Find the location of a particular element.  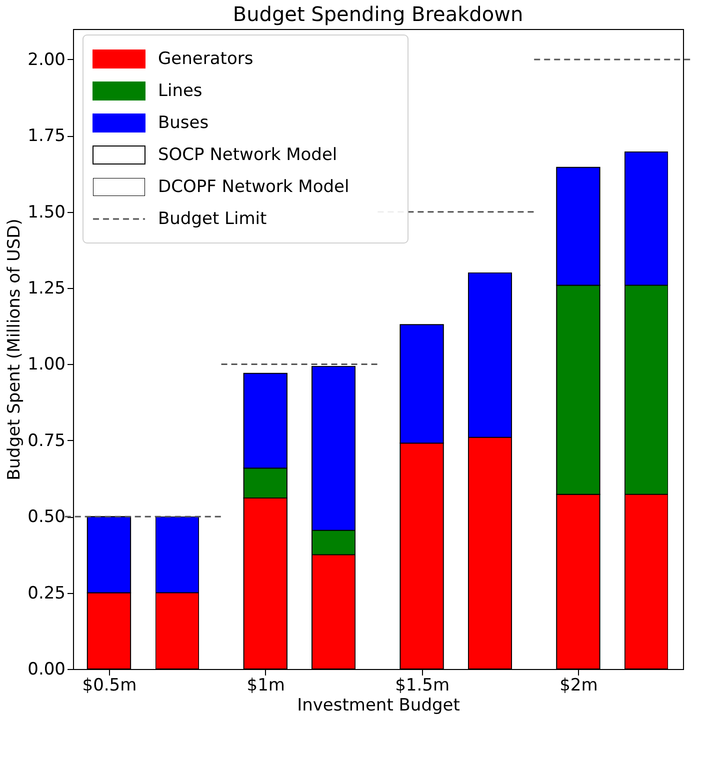

chart-title: Budget Spending Breakdown is located at coordinates (378, 14).